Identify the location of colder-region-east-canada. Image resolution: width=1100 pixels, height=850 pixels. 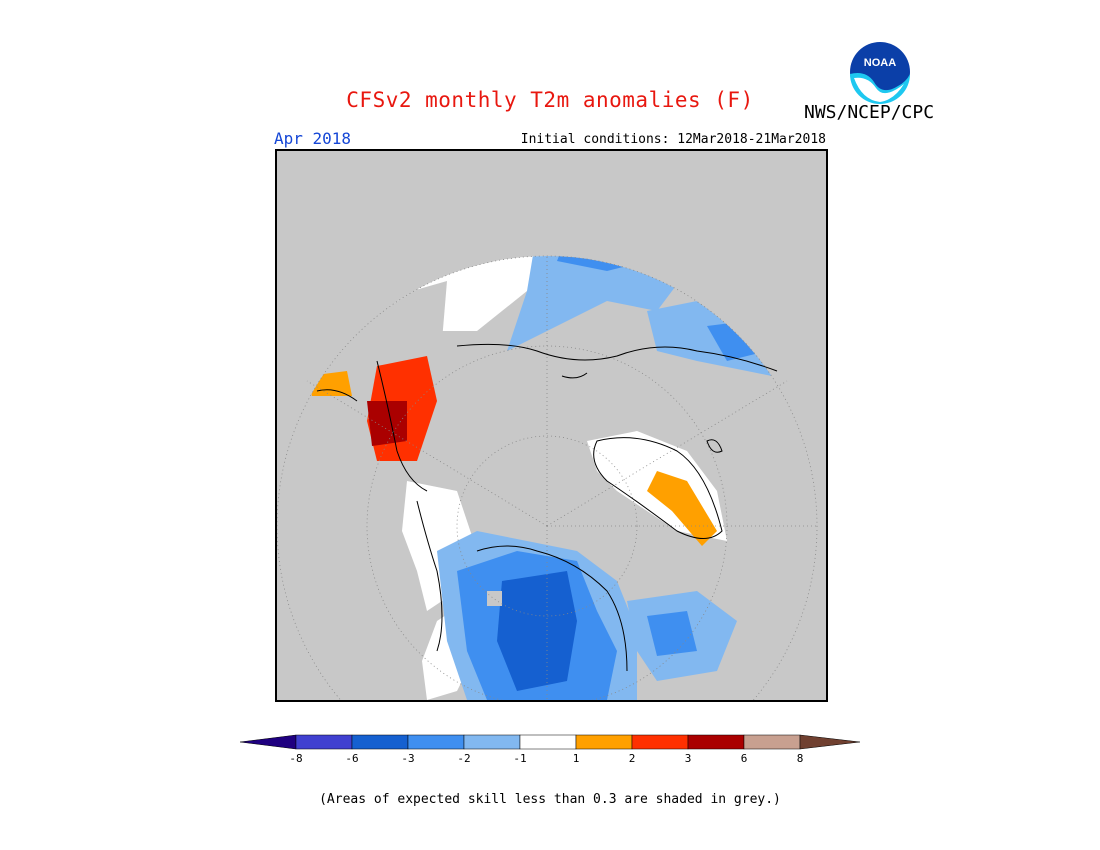
(672, 633).